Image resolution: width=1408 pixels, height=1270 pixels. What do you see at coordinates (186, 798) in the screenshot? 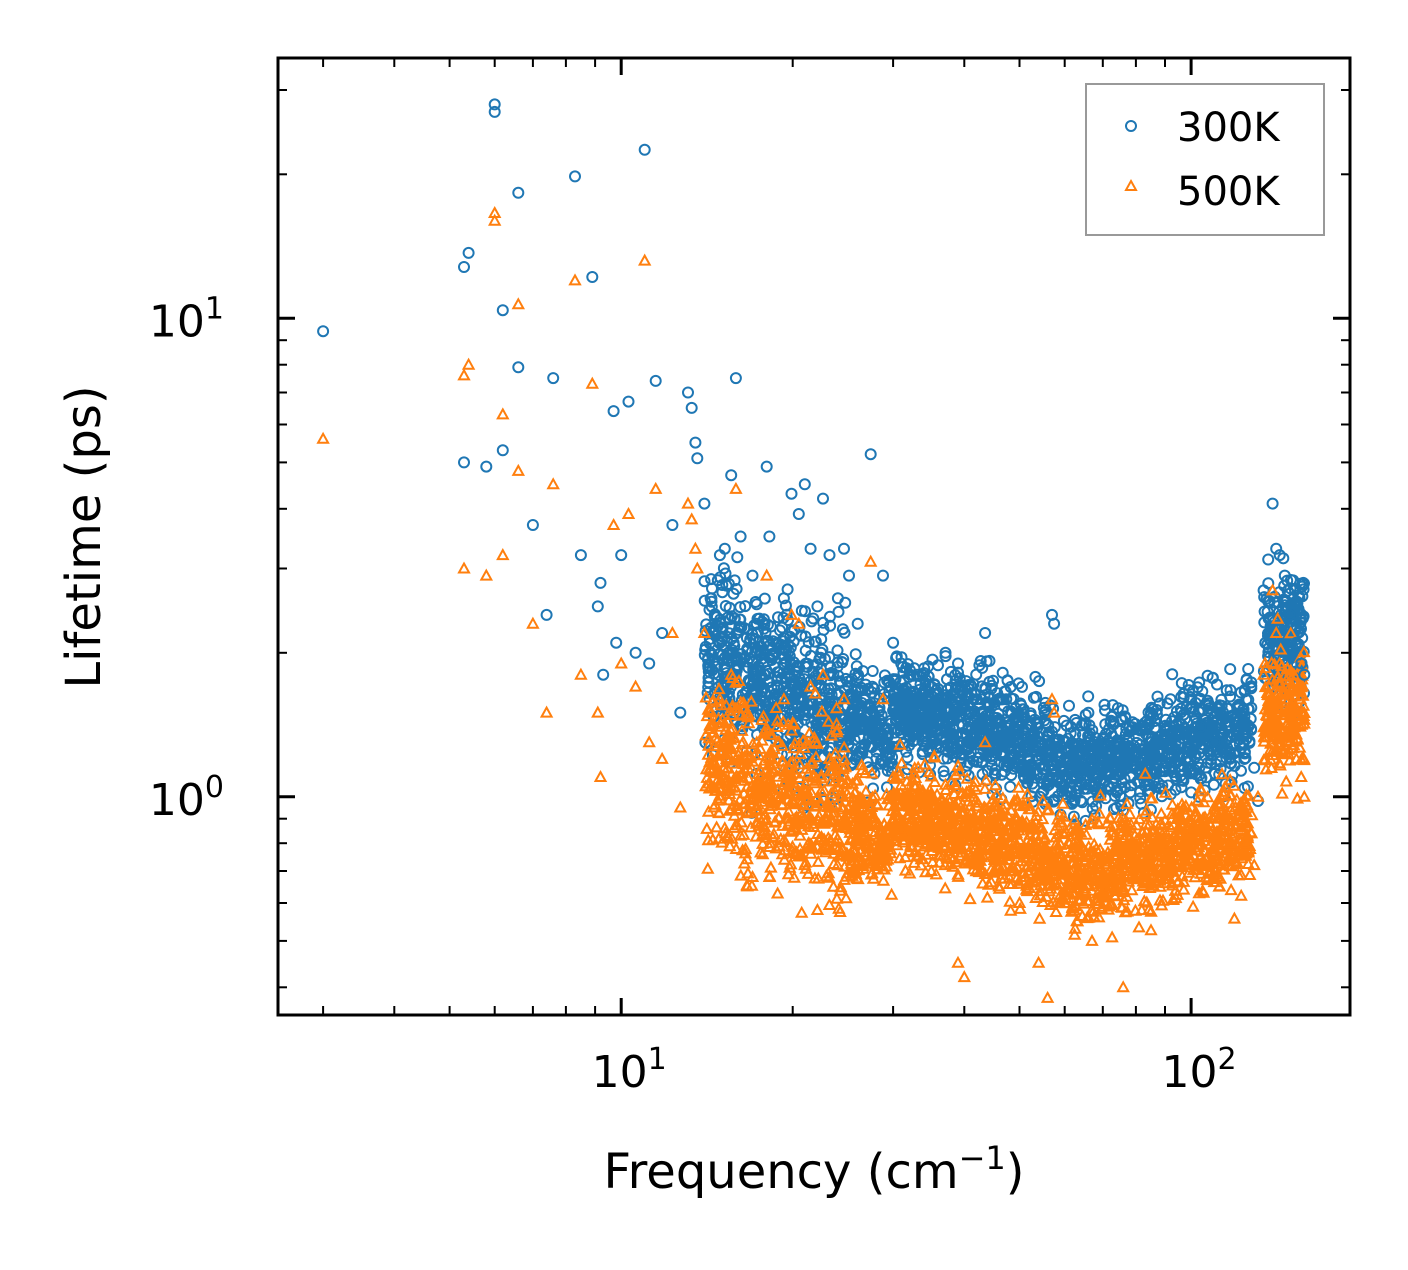
I see `y-tick-label: 100` at bounding box center [186, 798].